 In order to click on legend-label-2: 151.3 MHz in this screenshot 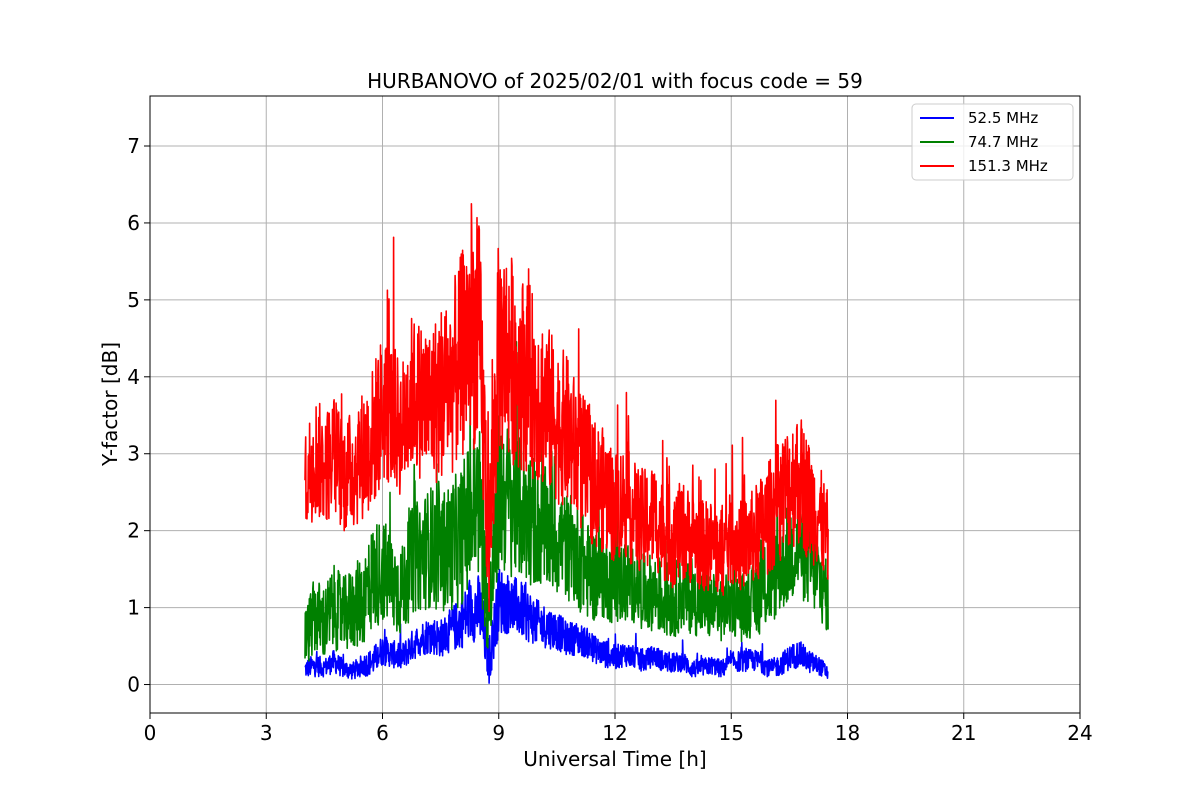, I will do `click(1008, 166)`.